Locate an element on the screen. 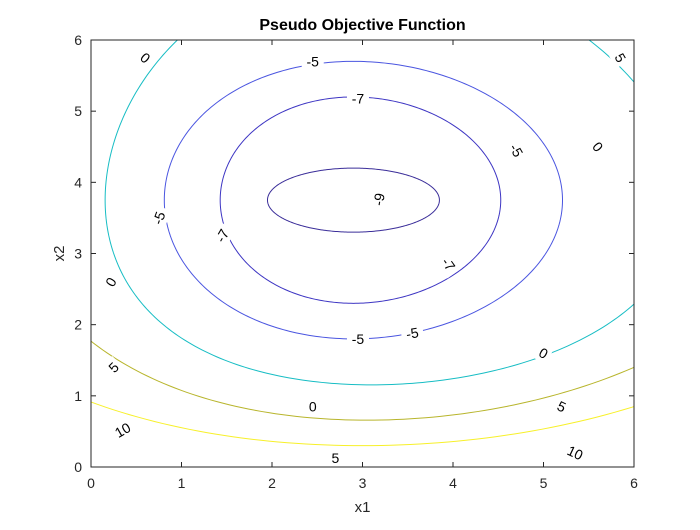 The width and height of the screenshot is (700, 530). contour-label: -9 is located at coordinates (379, 199).